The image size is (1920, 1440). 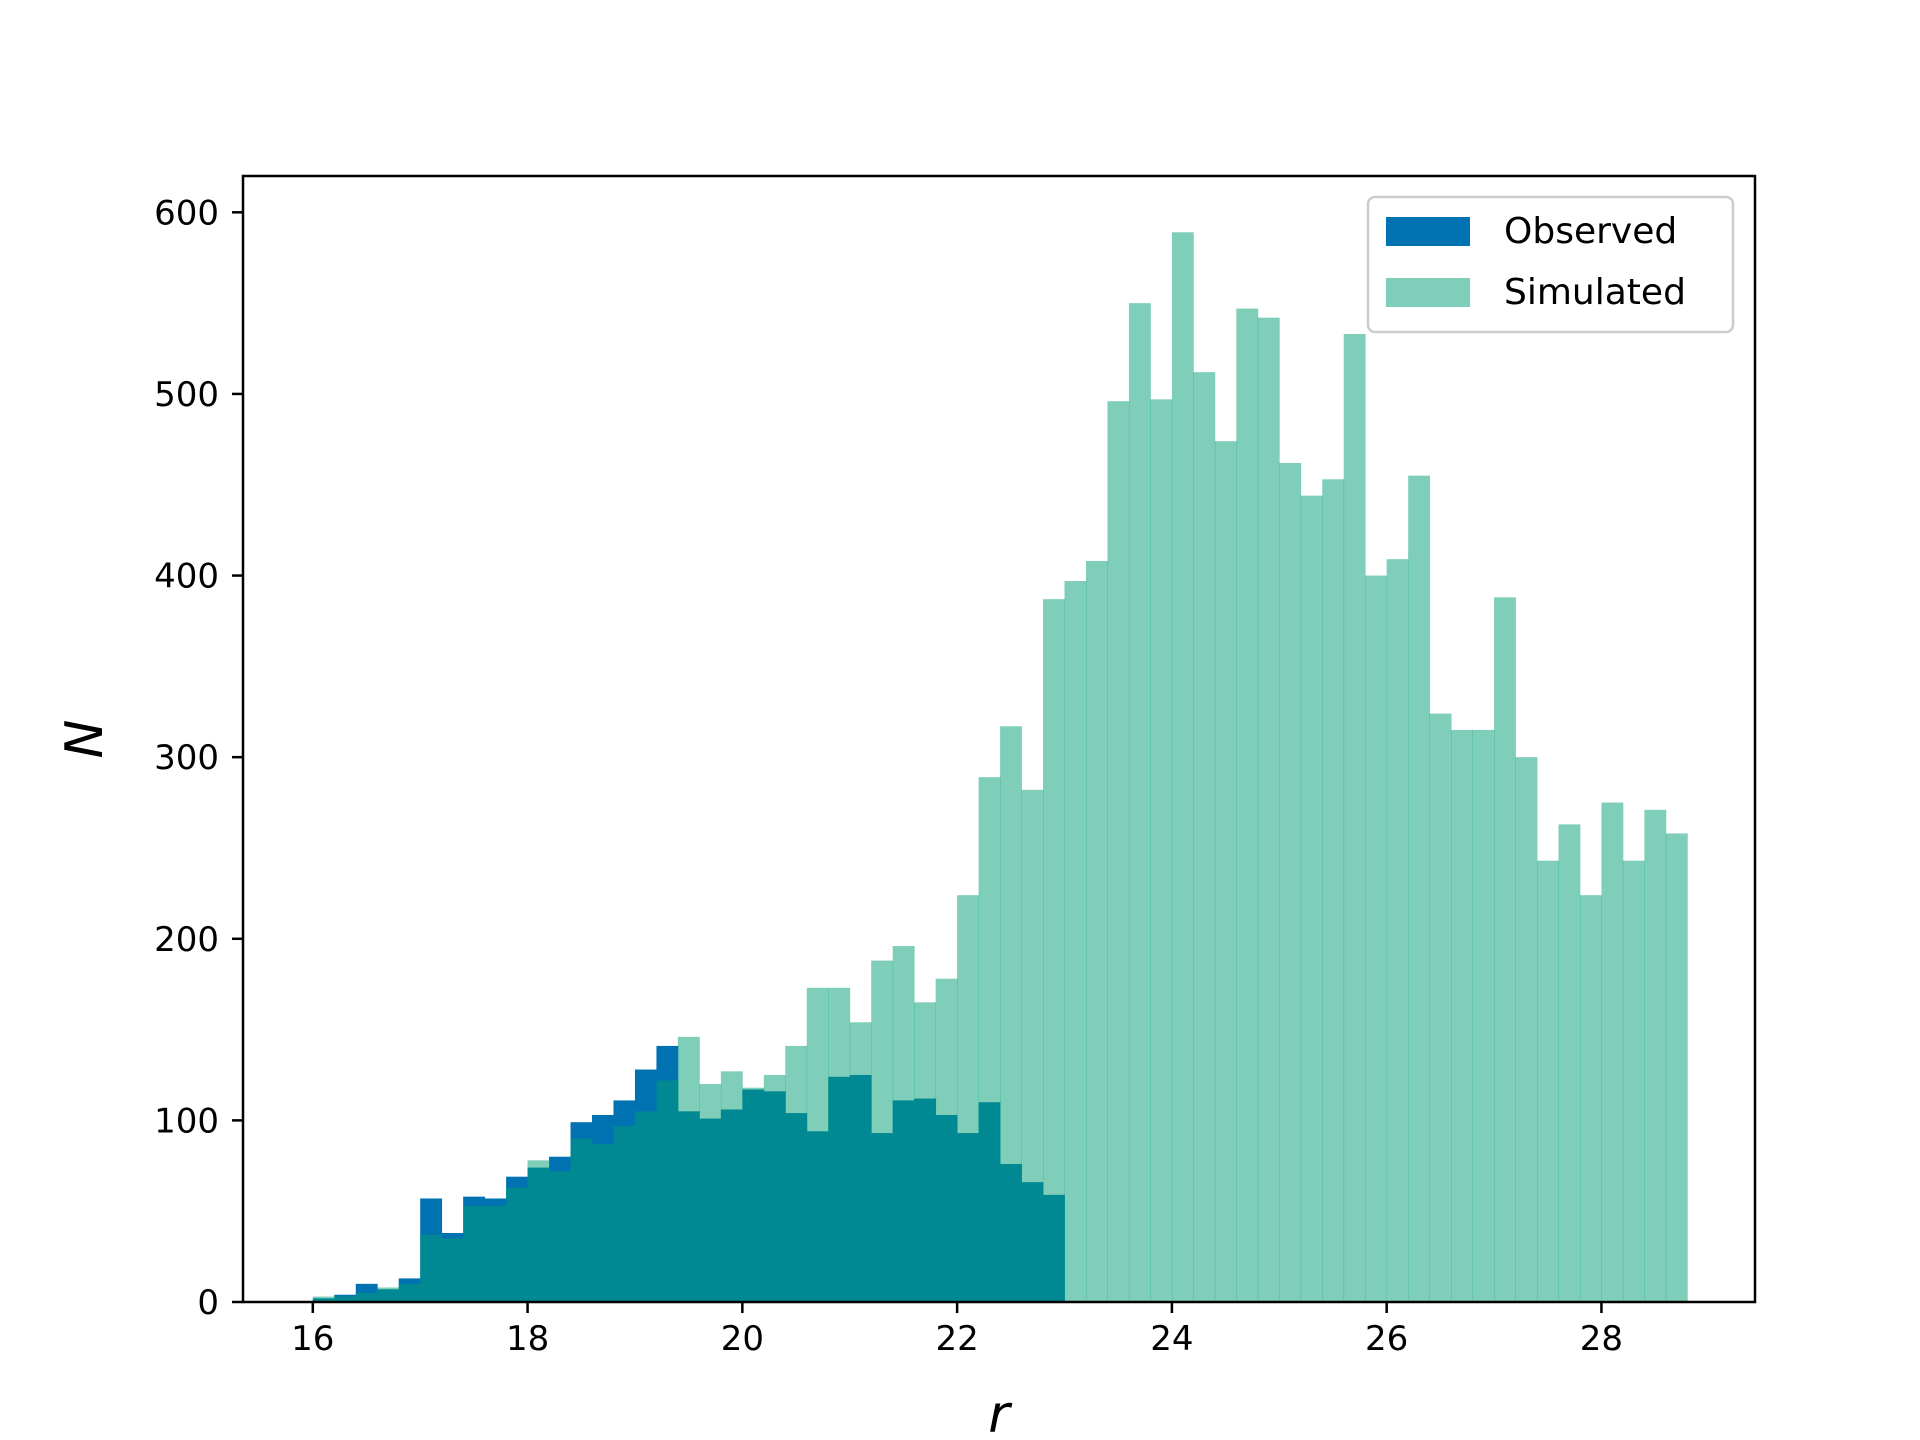 What do you see at coordinates (527, 1339) in the screenshot?
I see `x-tick-label: 18` at bounding box center [527, 1339].